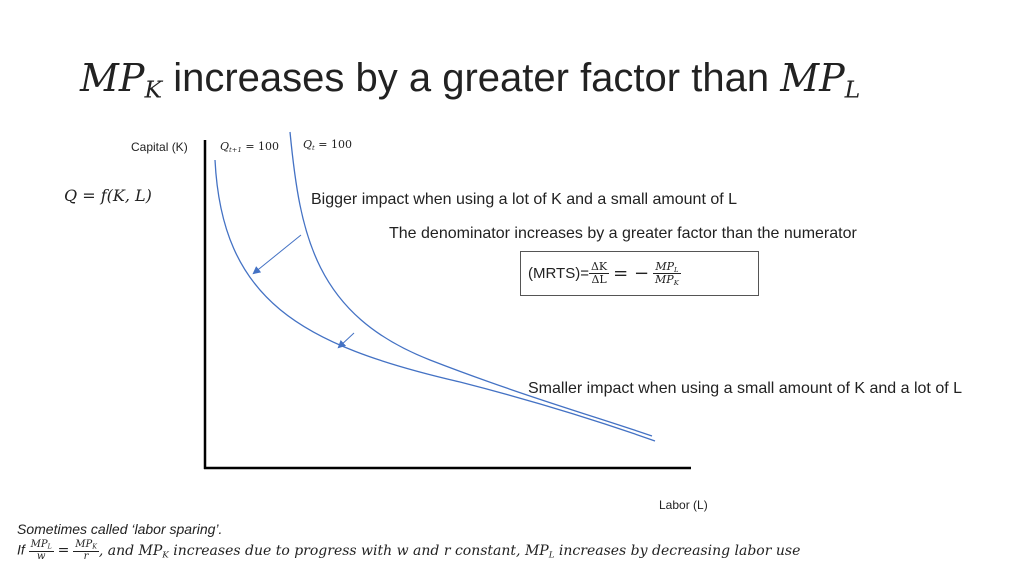 This screenshot has height=576, width=1024. What do you see at coordinates (250, 147) in the screenshot?
I see `isoquant-label-new: Qt+1 = 100` at bounding box center [250, 147].